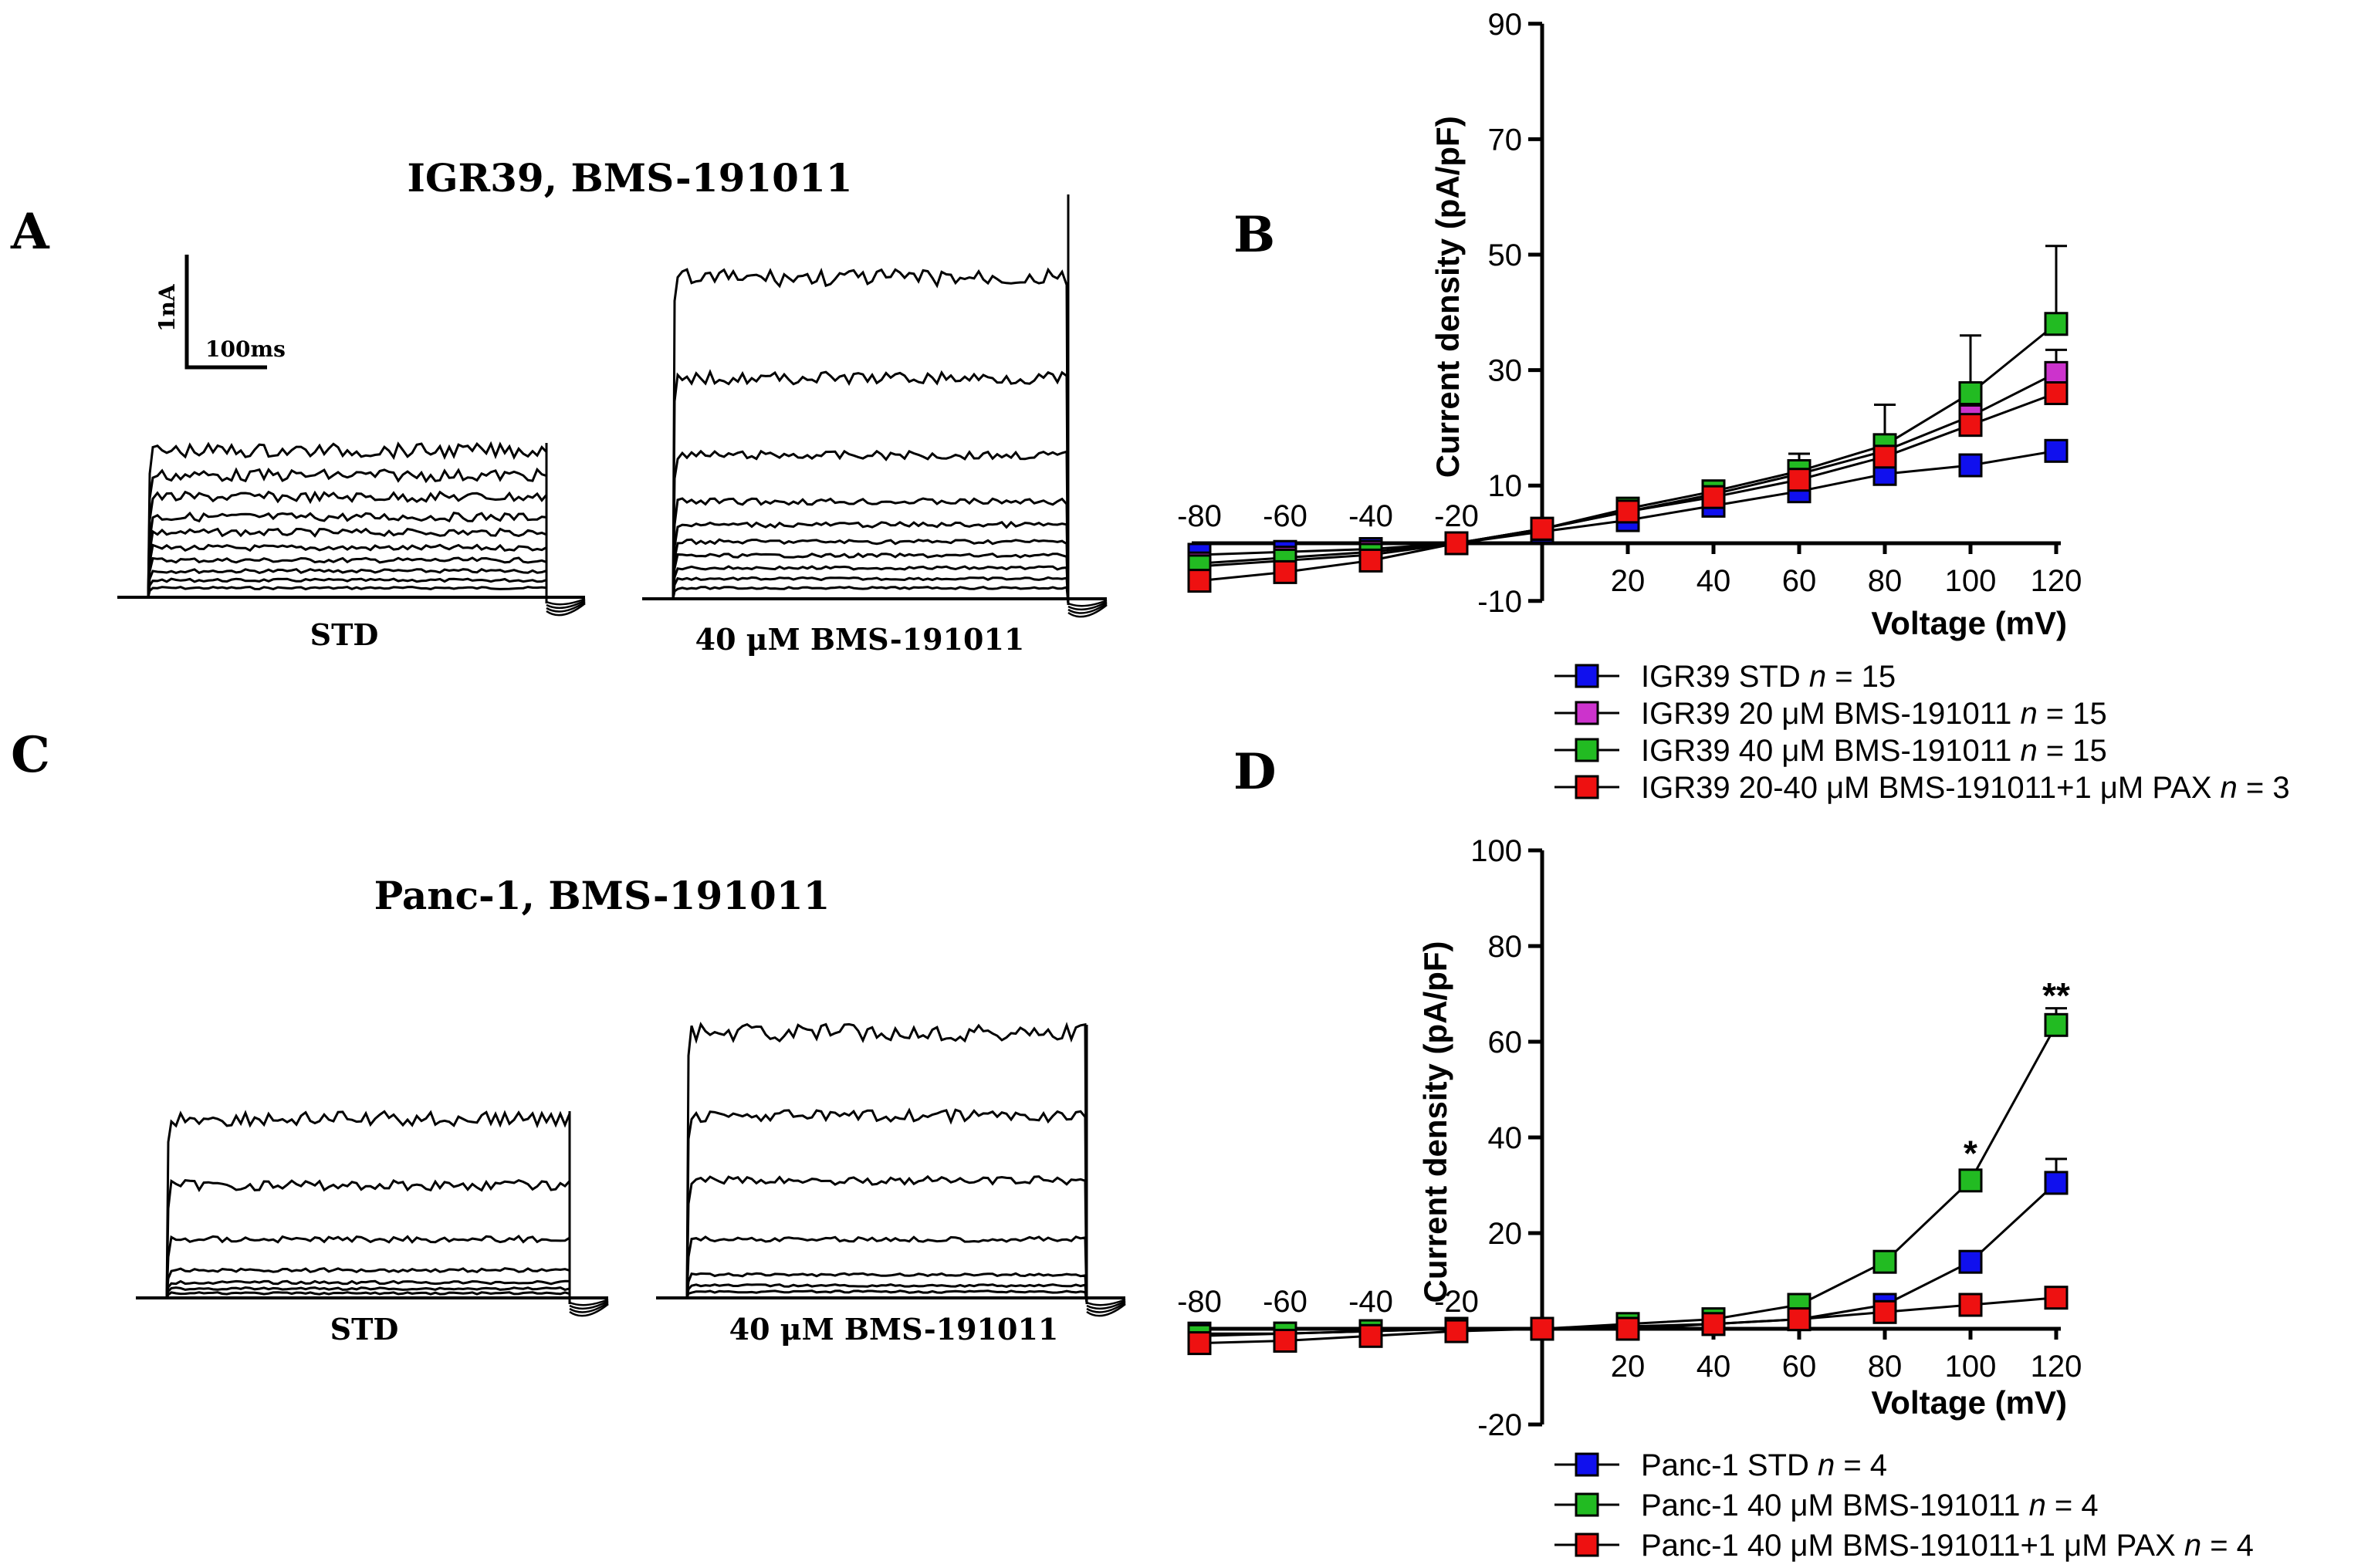  Describe the element at coordinates (1870, 1505) in the screenshot. I see `legend-entry: Panc-1 40 μM BMS-191011 n = 4` at that location.